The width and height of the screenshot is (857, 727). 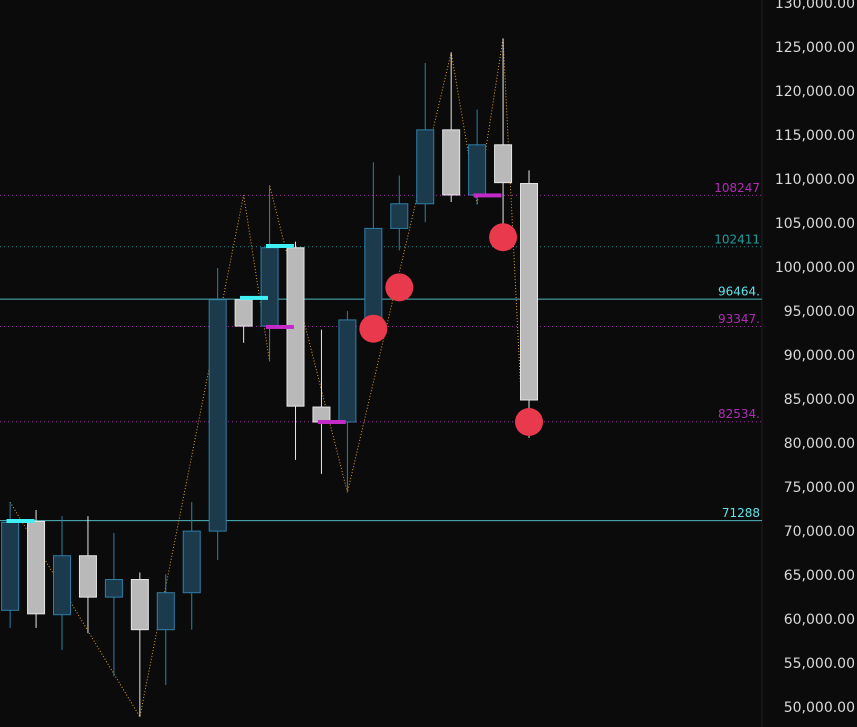 What do you see at coordinates (819, 444) in the screenshot?
I see `y-tick-label: 80,000.00` at bounding box center [819, 444].